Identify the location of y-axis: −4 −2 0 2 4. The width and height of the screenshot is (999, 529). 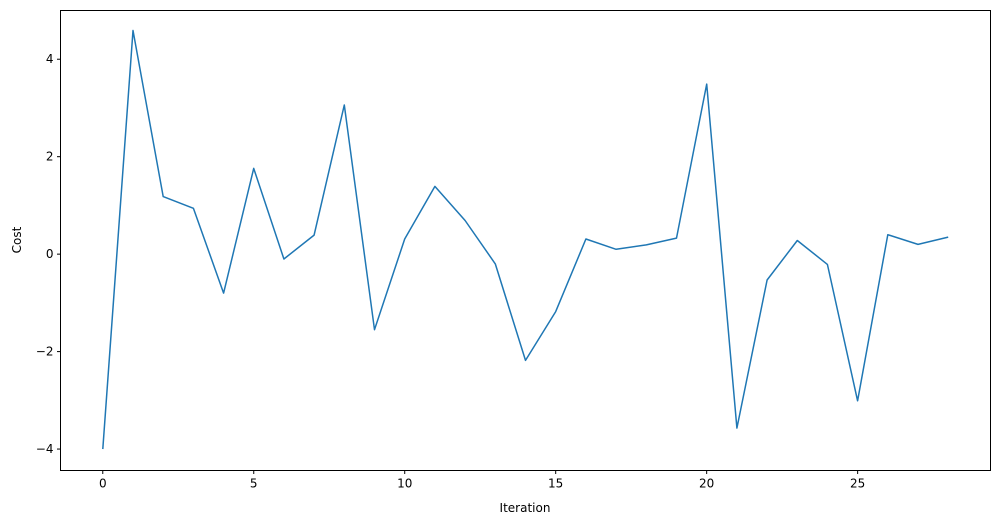
(48, 254).